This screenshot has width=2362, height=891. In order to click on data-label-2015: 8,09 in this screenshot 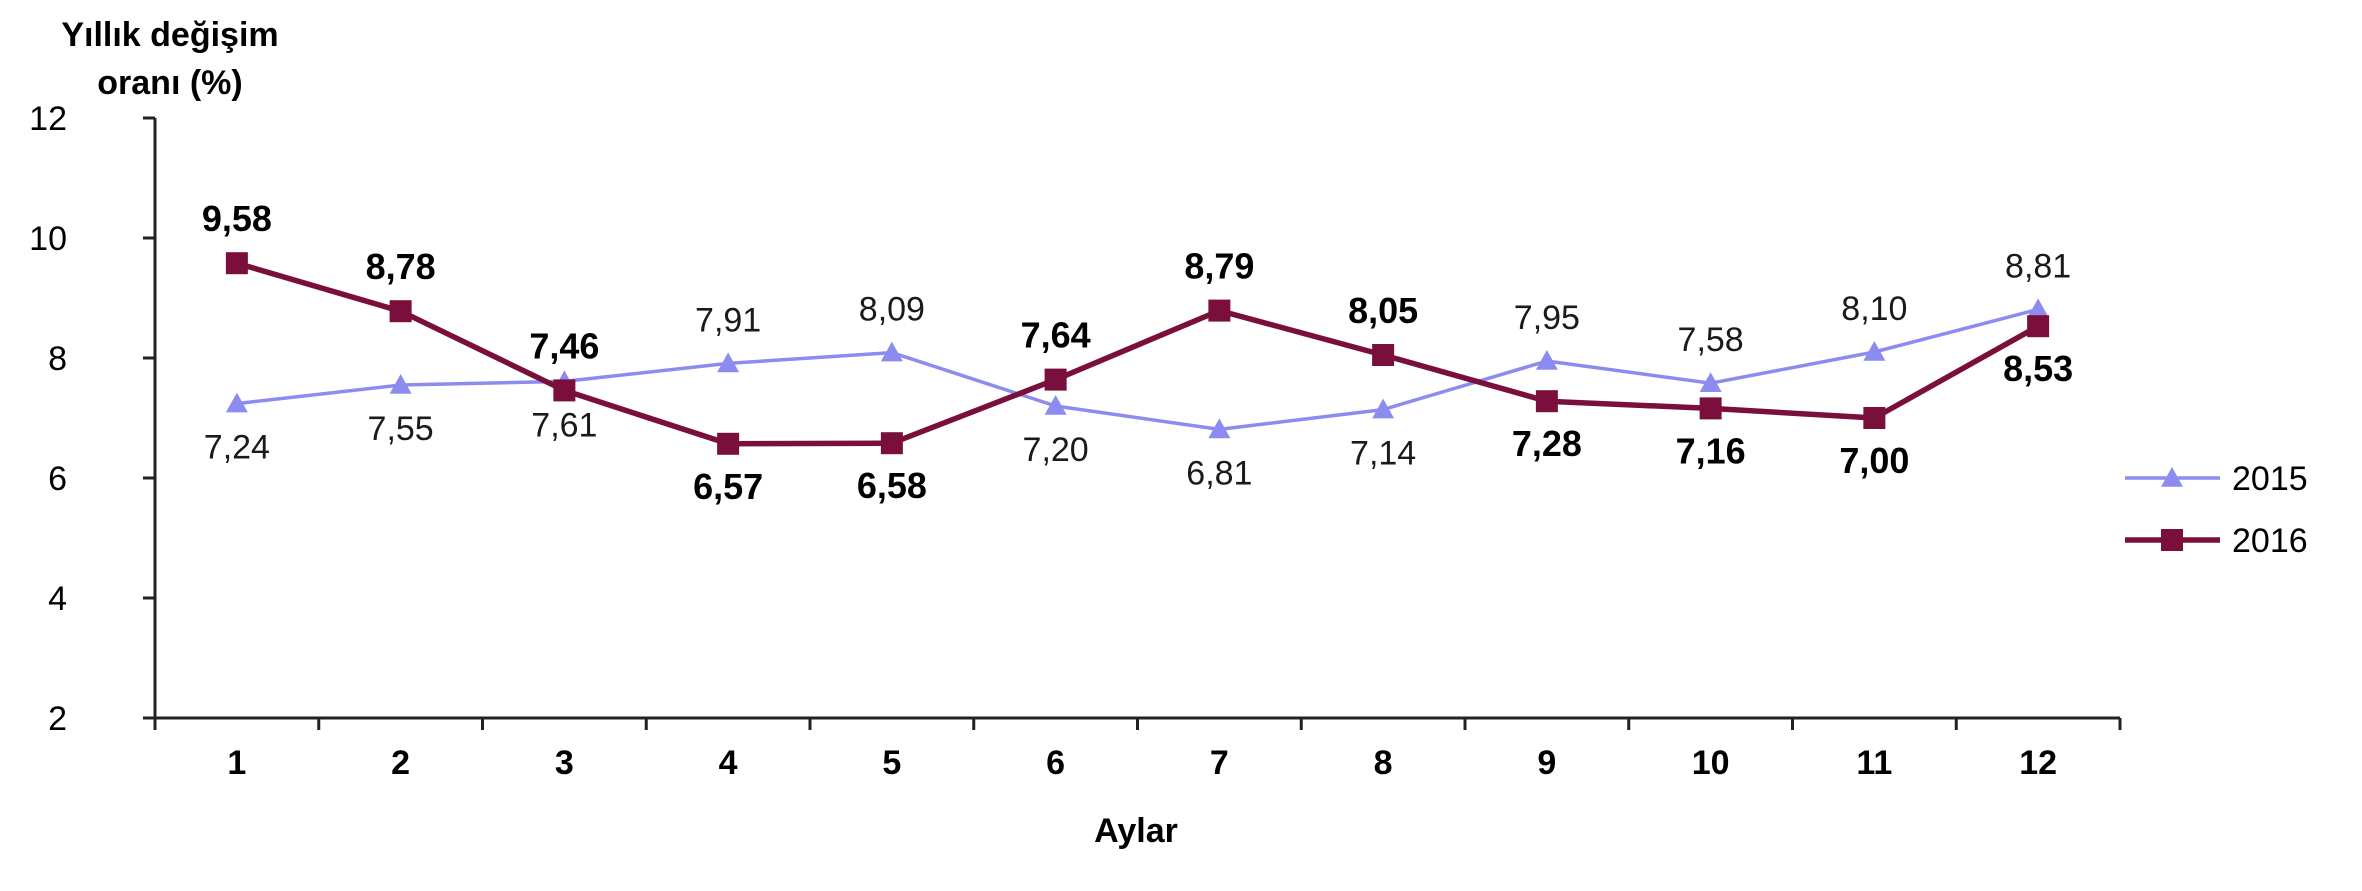, I will do `click(892, 310)`.